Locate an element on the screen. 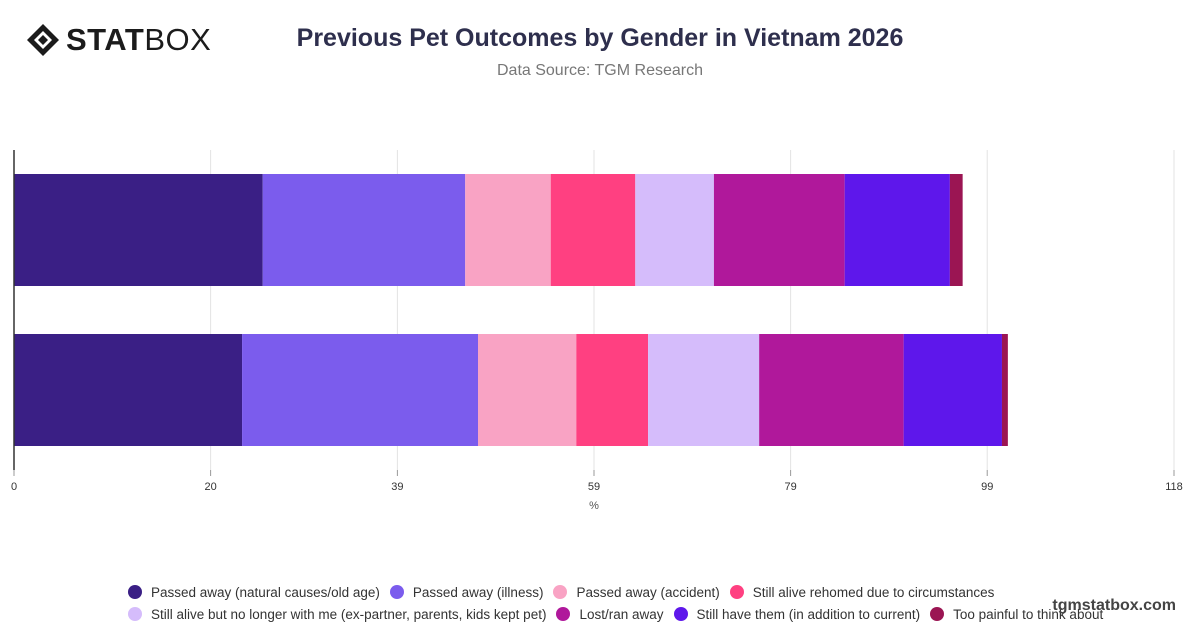 Image resolution: width=1200 pixels, height=628 pixels. statbox-logo: STATBOX is located at coordinates (118, 40).